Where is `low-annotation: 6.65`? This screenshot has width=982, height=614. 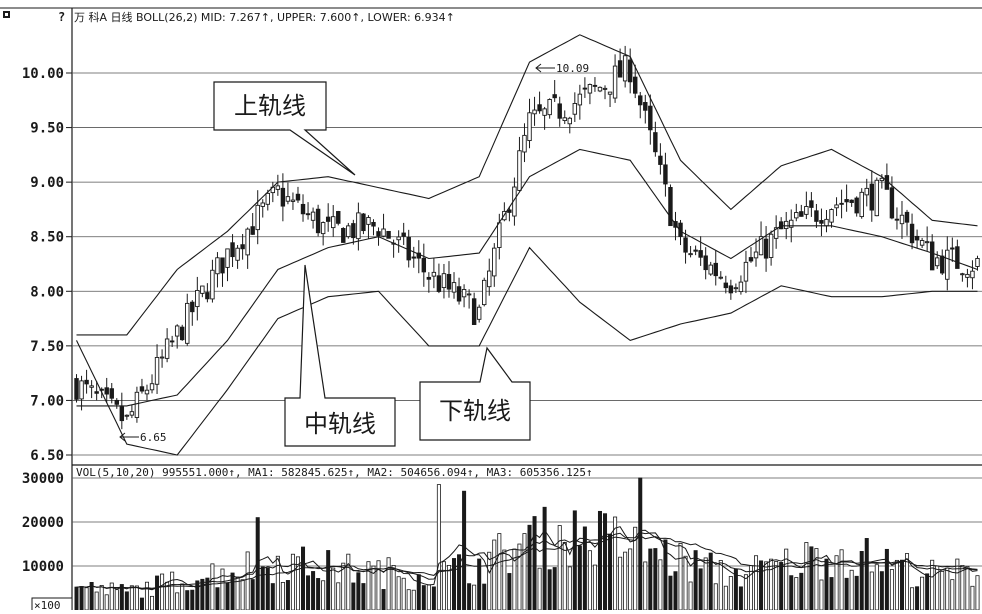
low-annotation: 6.65 is located at coordinates (143, 437).